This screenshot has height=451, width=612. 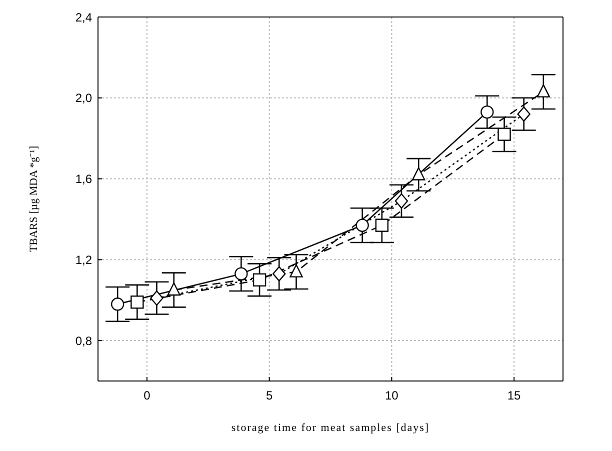 I want to click on y-tick-label: 1,2, so click(x=83, y=259).